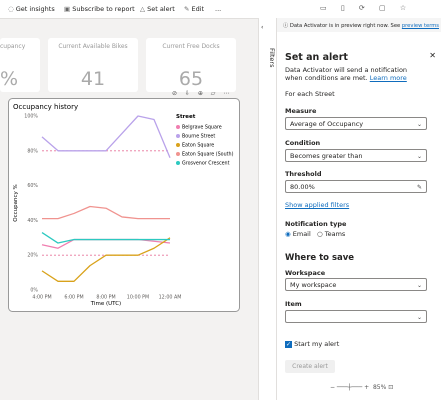  What do you see at coordinates (186, 117) in the screenshot?
I see `legend-title: Street` at bounding box center [186, 117].